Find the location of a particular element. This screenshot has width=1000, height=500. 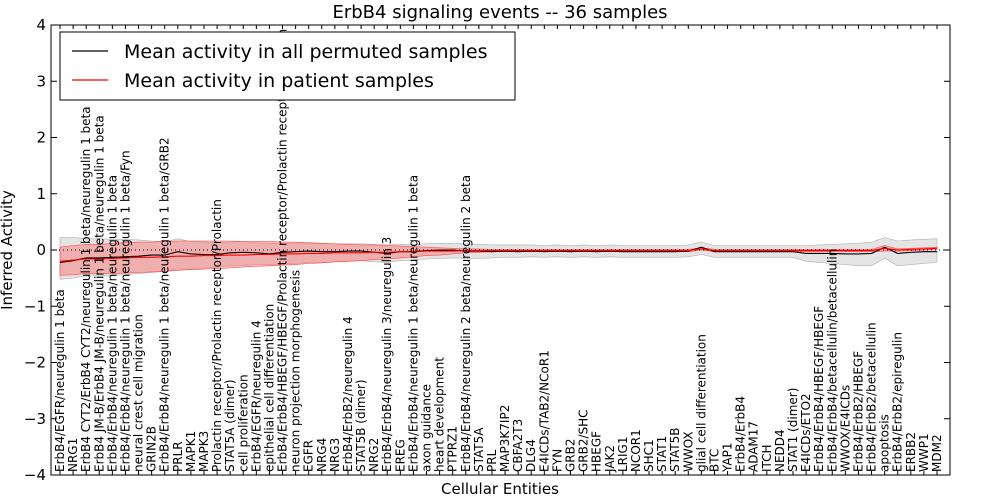

x-tick-label: axon guidance is located at coordinates (427, 428).